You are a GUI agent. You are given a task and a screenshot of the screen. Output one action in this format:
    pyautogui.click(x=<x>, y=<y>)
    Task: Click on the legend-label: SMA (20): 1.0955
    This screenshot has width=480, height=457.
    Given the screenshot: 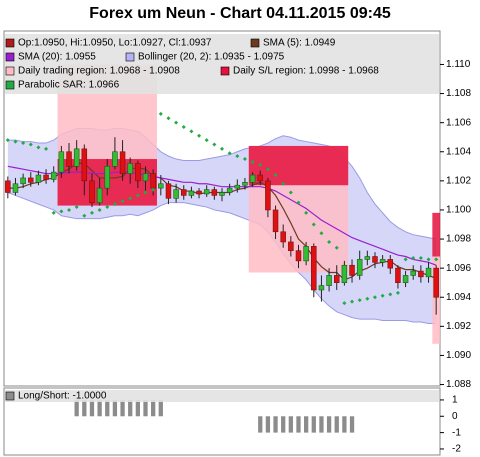 What is the action you would take?
    pyautogui.click(x=57, y=57)
    